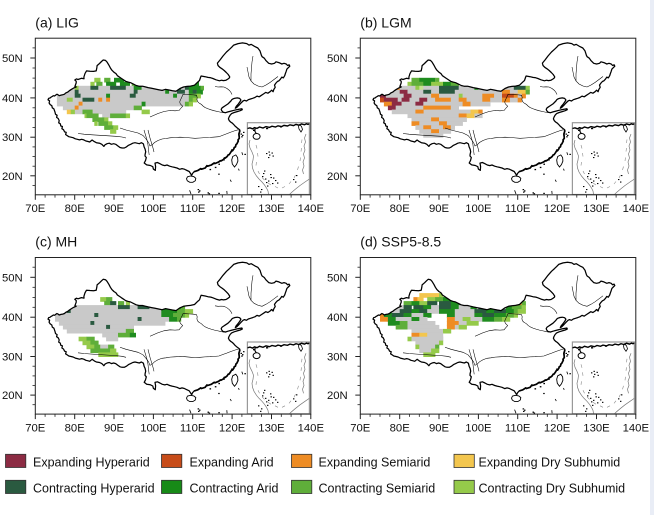  Describe the element at coordinates (94, 489) in the screenshot. I see `svg-text: Contracting Hyperarid` at that location.